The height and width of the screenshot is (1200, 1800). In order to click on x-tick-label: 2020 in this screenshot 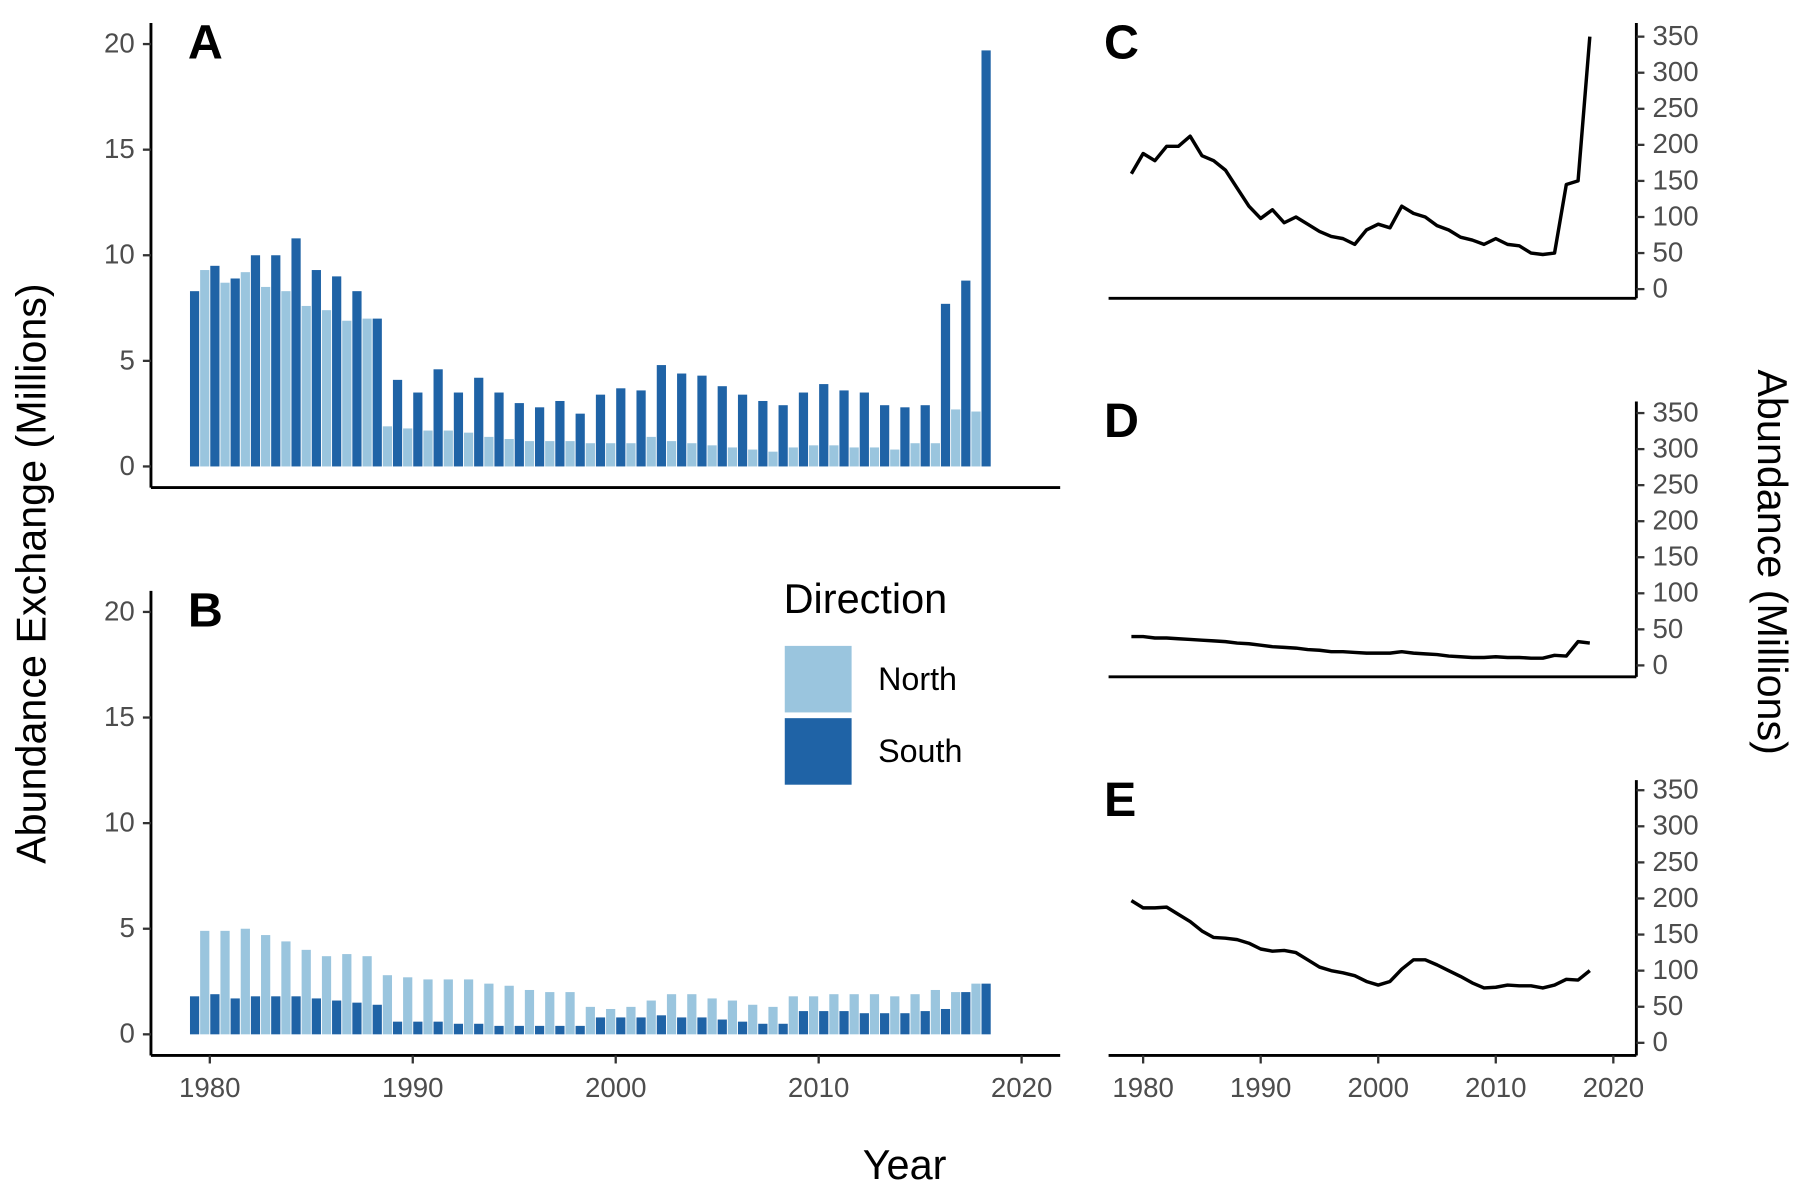, I will do `click(1613, 1087)`.